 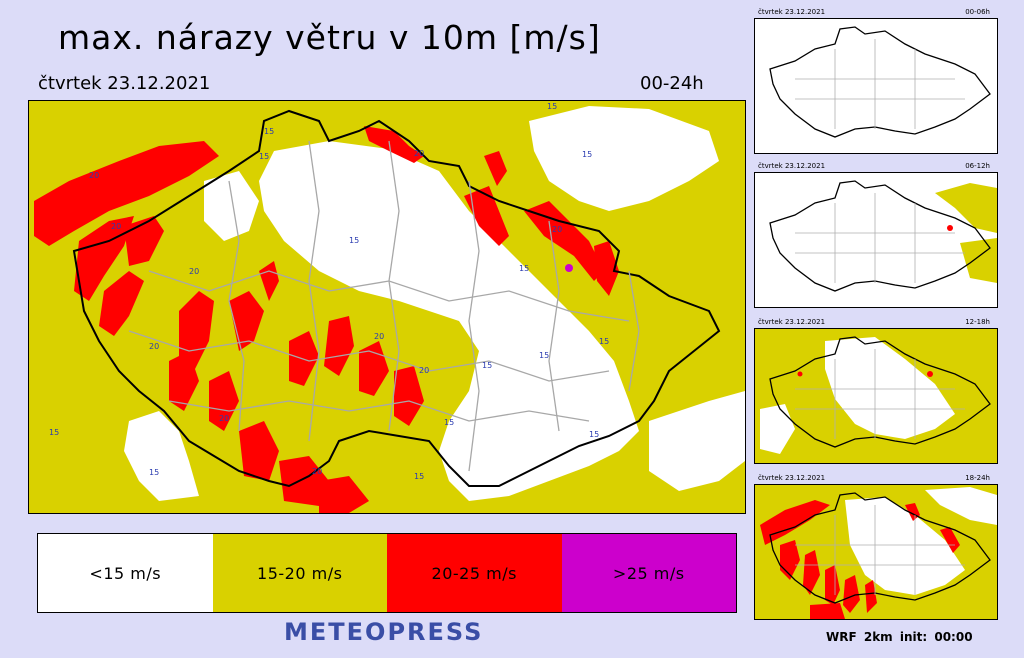 What do you see at coordinates (231, 206) in the screenshot?
I see `calm-area-west` at bounding box center [231, 206].